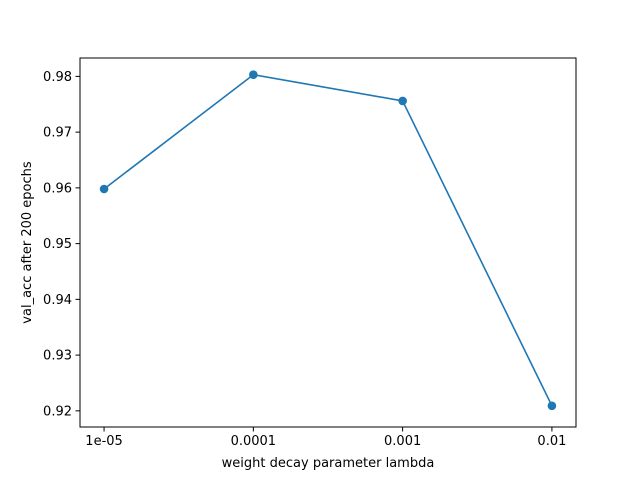  I want to click on y-tick-label: 0.95, so click(57, 244).